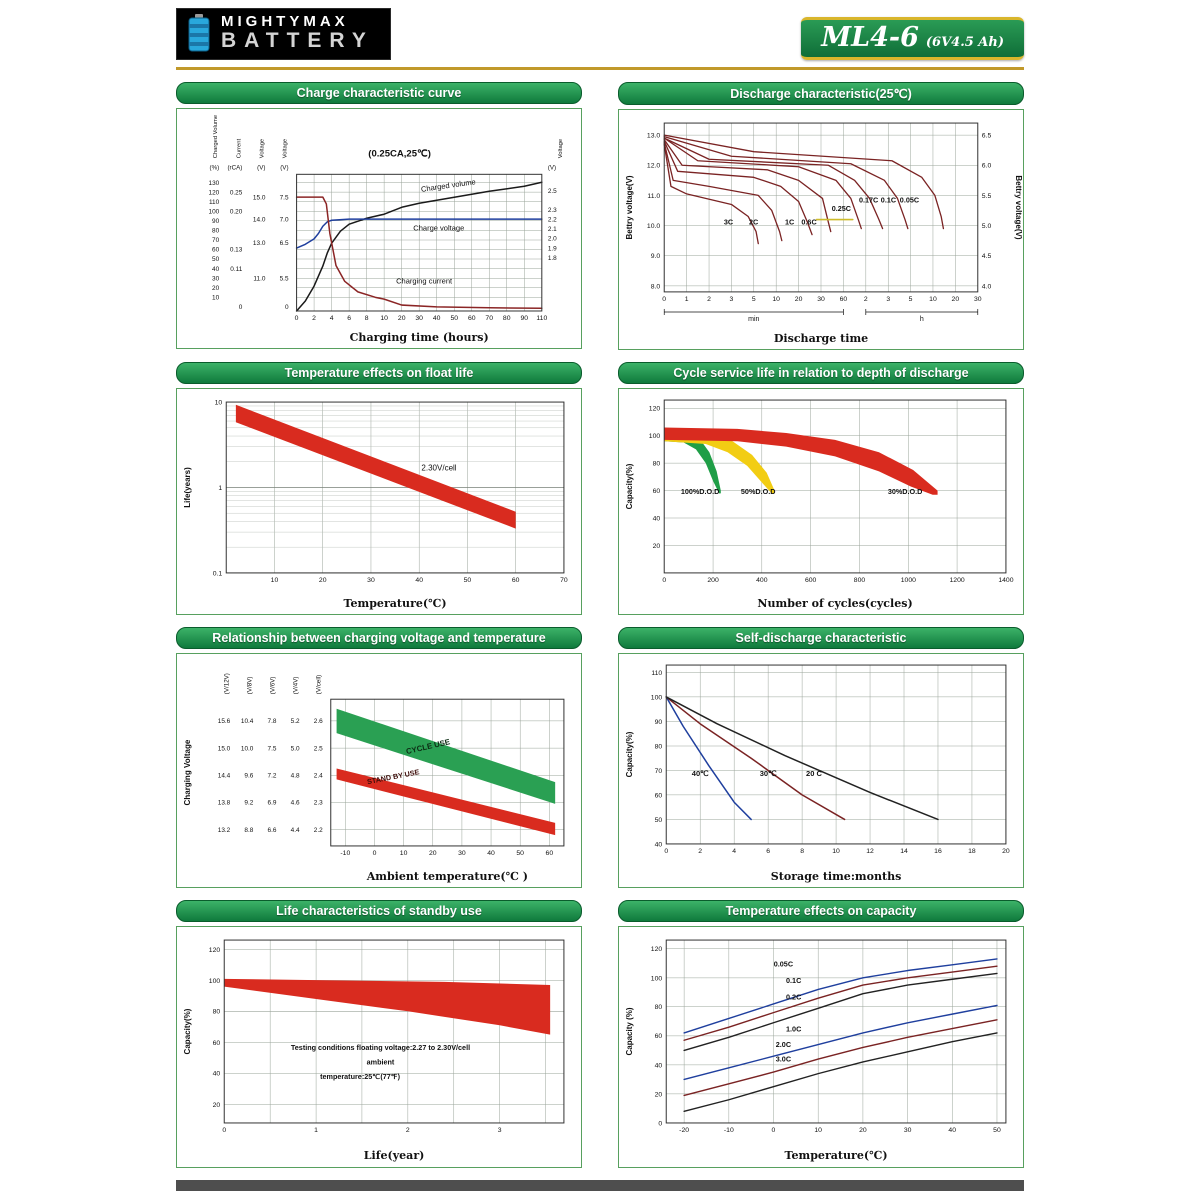 The image size is (1200, 1200). What do you see at coordinates (319, 684) in the screenshot?
I see `svg-text: (V/cell)` at bounding box center [319, 684].